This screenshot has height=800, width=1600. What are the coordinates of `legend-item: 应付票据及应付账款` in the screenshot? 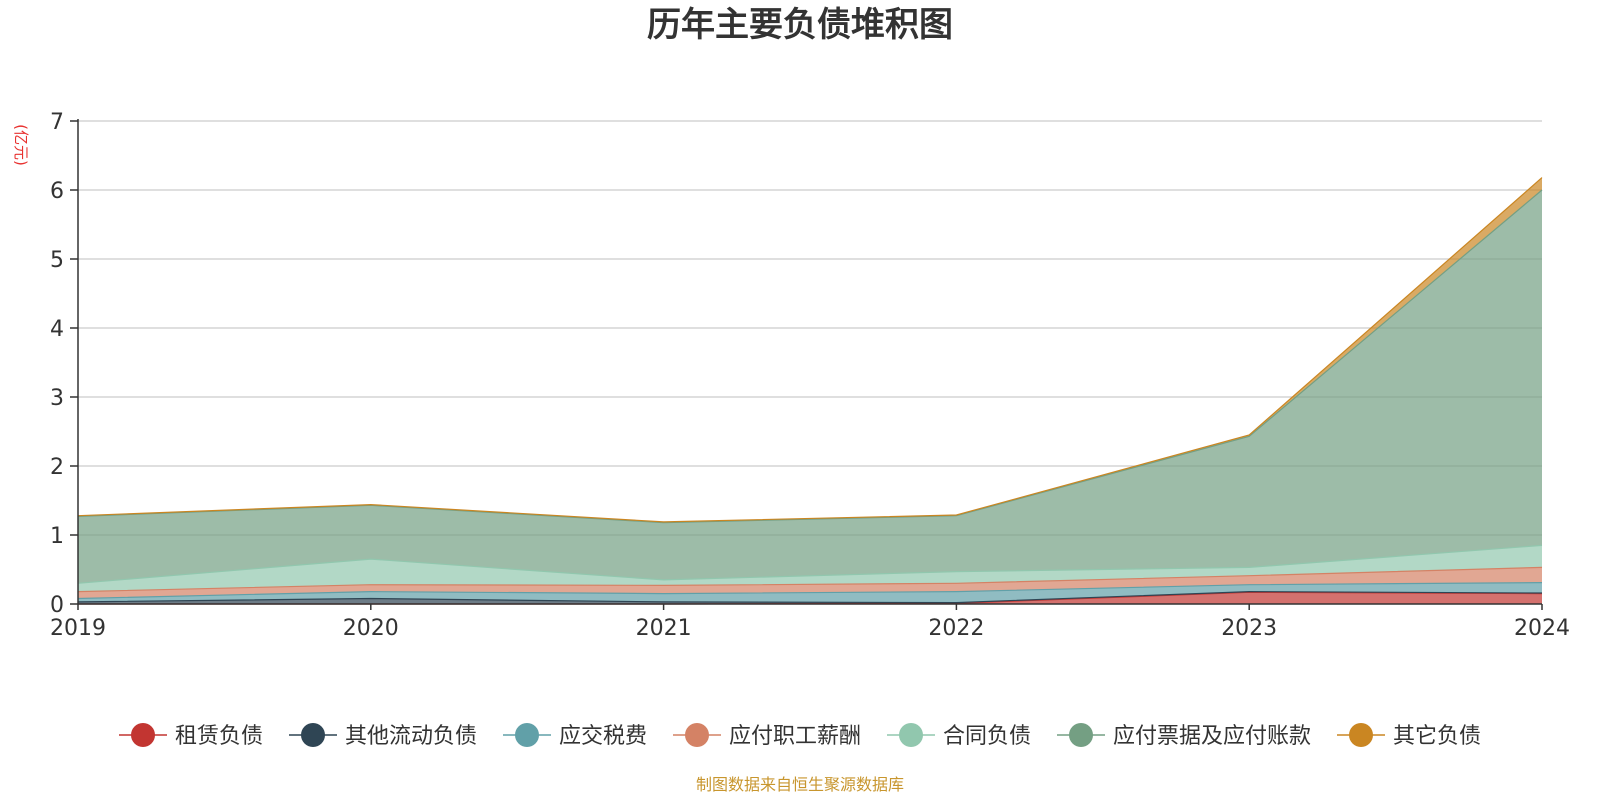 It's located at (1184, 736).